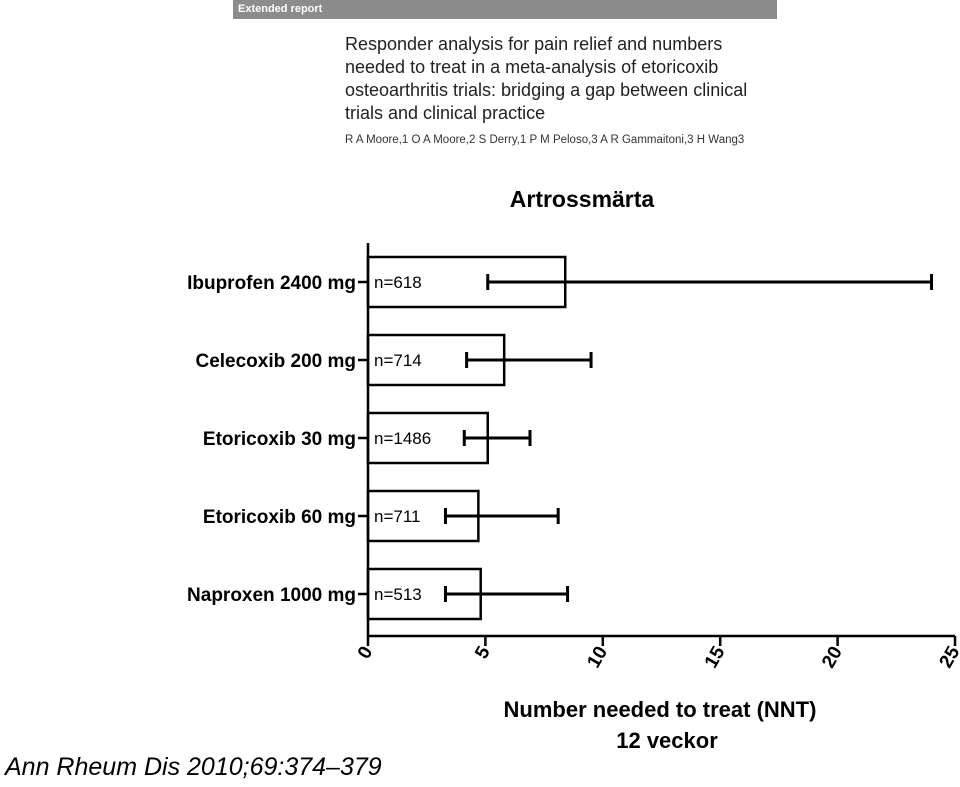 This screenshot has height=787, width=960. What do you see at coordinates (398, 360) in the screenshot?
I see `bar-n-label: n=714` at bounding box center [398, 360].